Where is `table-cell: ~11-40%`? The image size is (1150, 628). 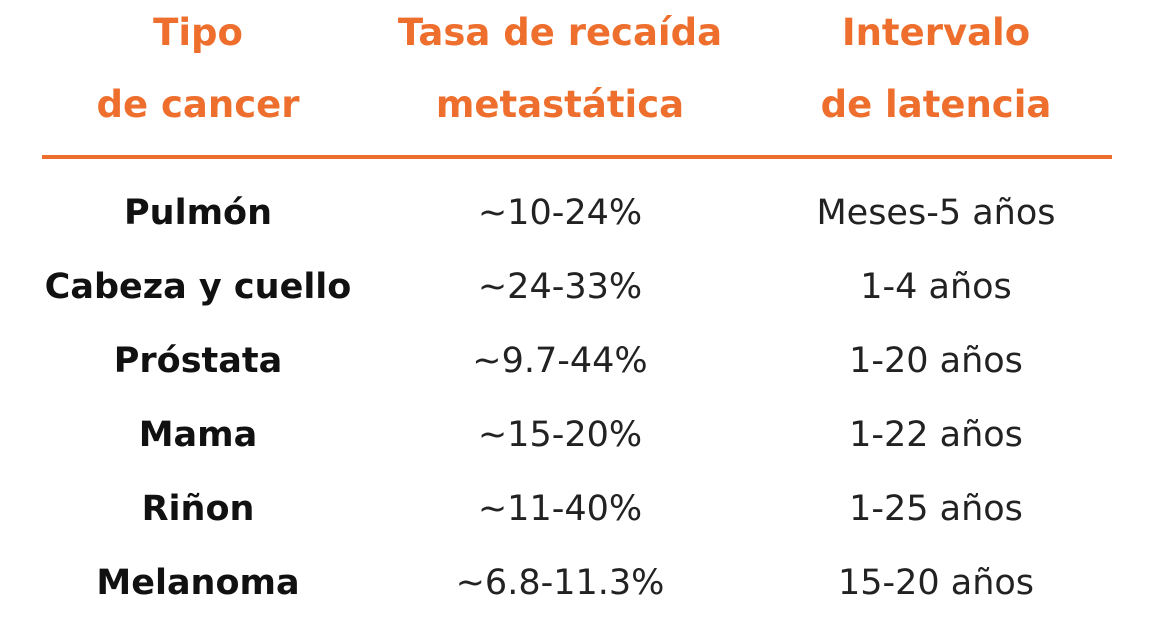
table-cell: ~11-40% is located at coordinates (560, 509).